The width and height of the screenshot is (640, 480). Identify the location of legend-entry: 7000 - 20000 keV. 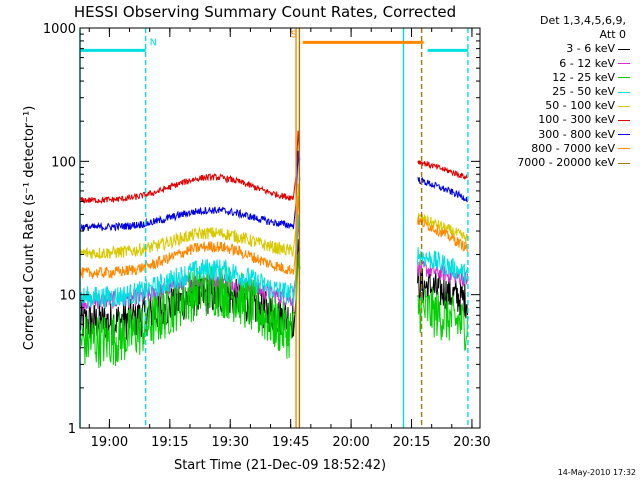
(557, 163).